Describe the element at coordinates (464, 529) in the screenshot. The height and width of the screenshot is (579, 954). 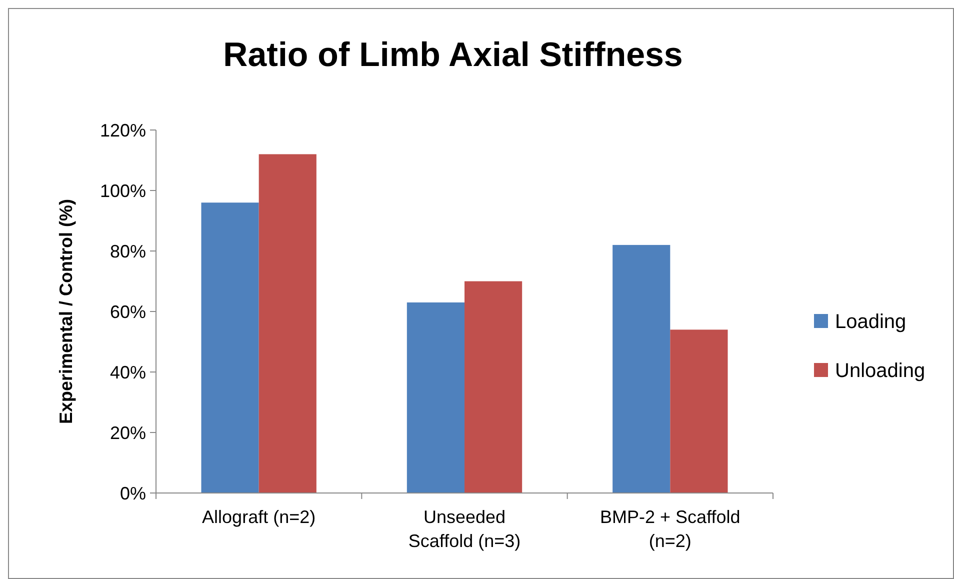
I see `x-tick-label: Unseeded Scaffold (n=3)` at that location.